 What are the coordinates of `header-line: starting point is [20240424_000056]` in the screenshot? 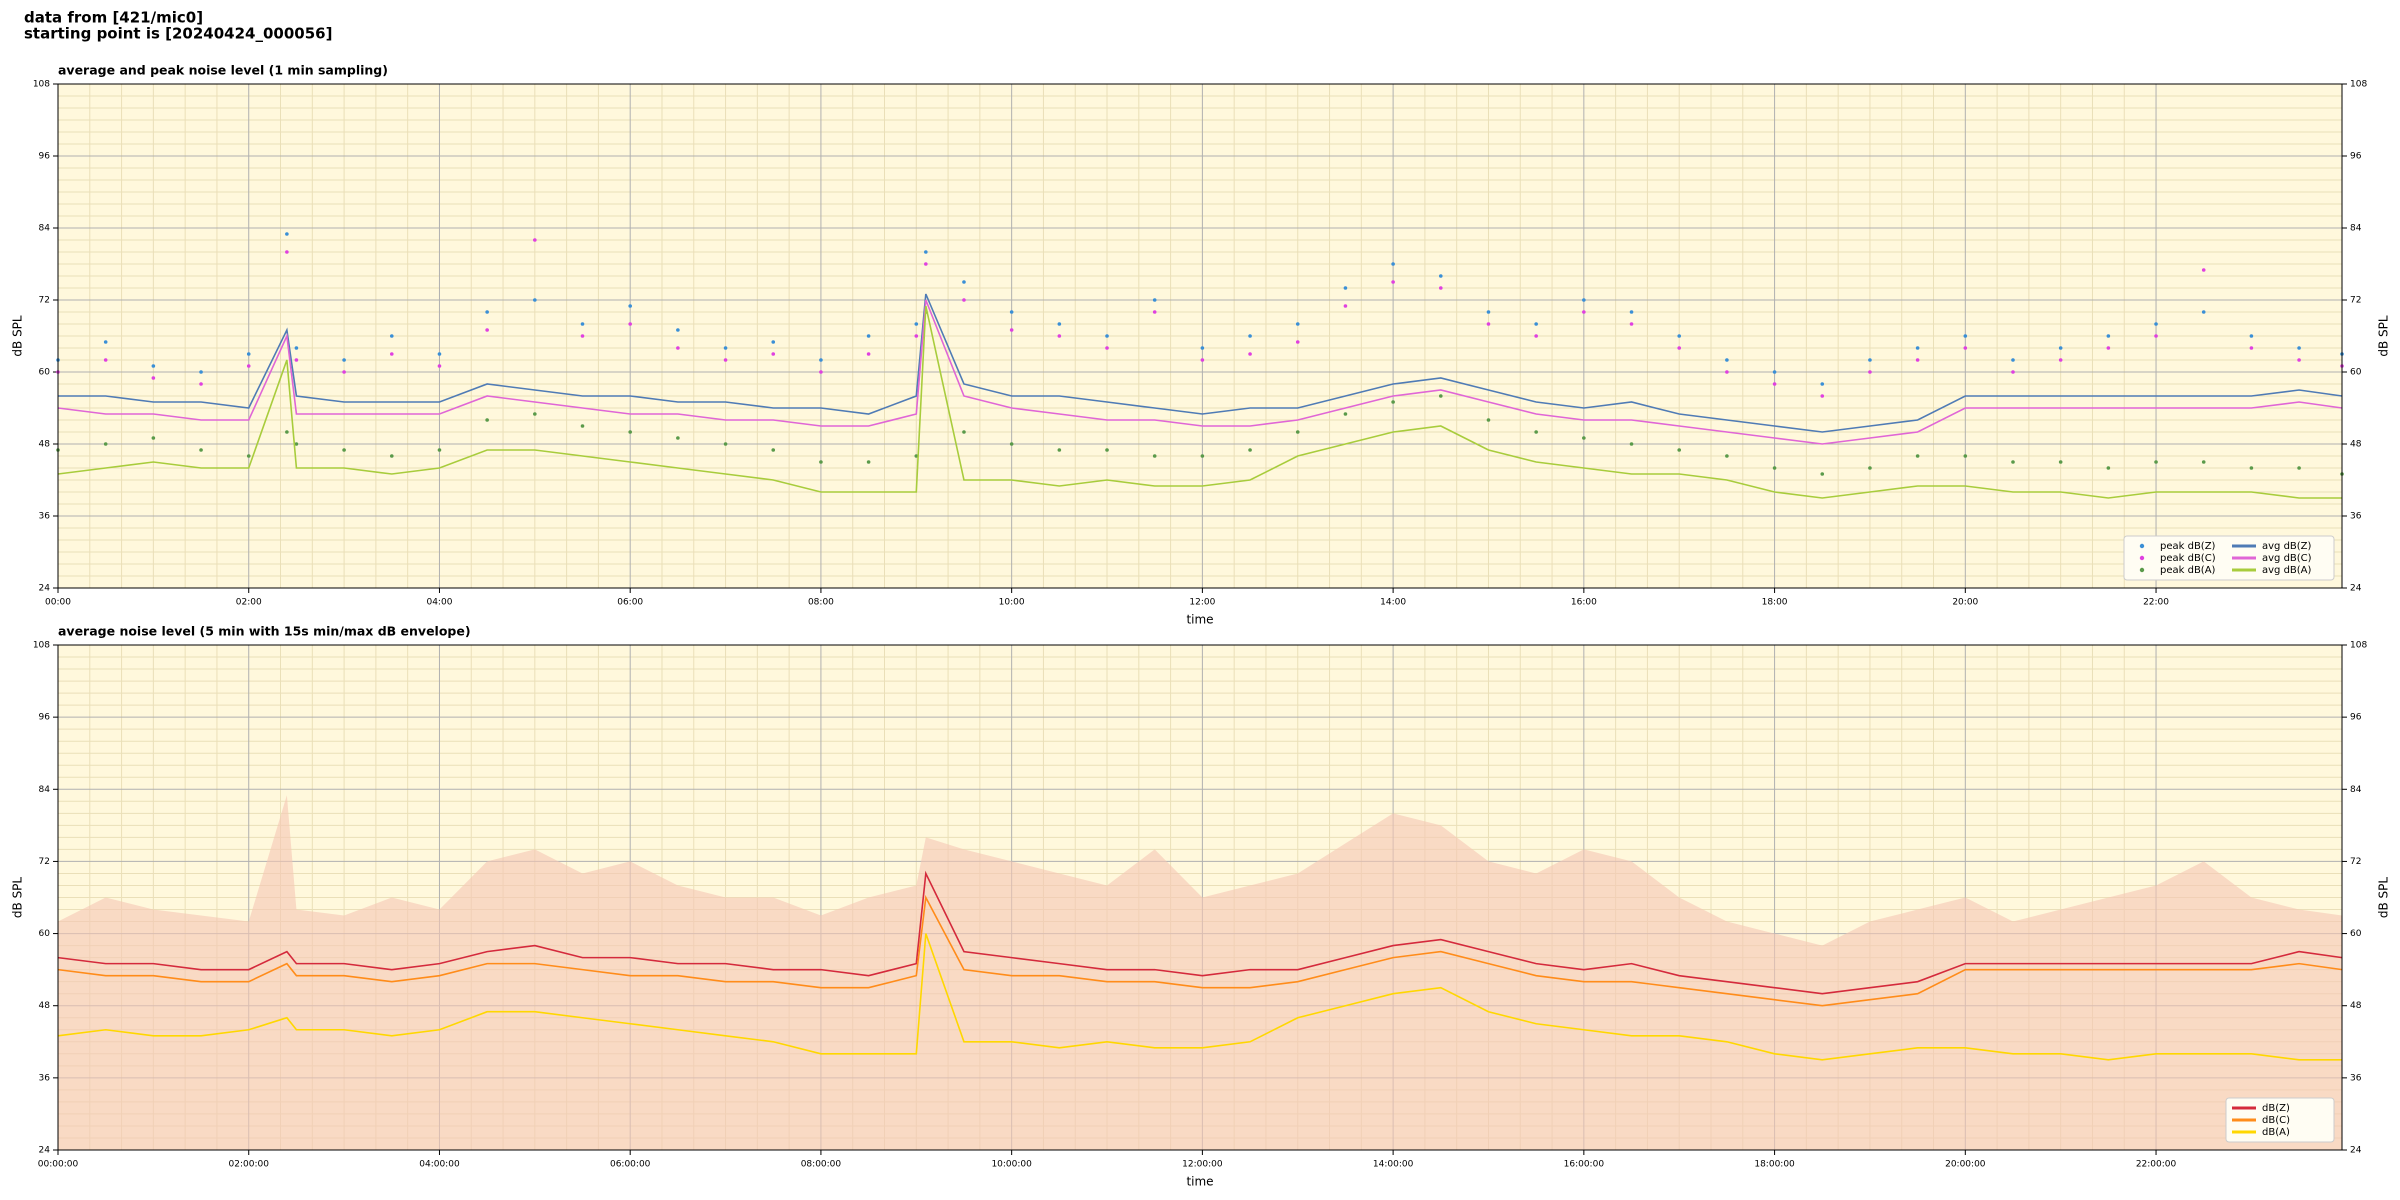 It's located at (178, 34).